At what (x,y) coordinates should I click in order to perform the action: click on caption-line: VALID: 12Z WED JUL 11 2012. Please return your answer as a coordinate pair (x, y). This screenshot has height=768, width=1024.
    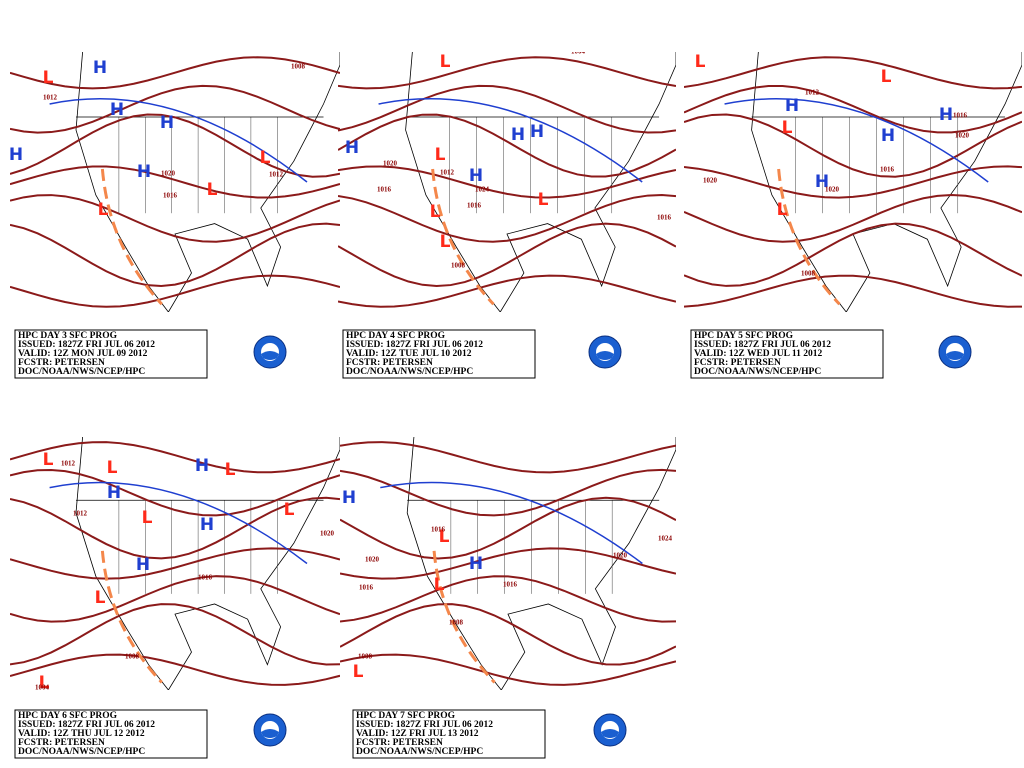
    Looking at the image, I should click on (758, 354).